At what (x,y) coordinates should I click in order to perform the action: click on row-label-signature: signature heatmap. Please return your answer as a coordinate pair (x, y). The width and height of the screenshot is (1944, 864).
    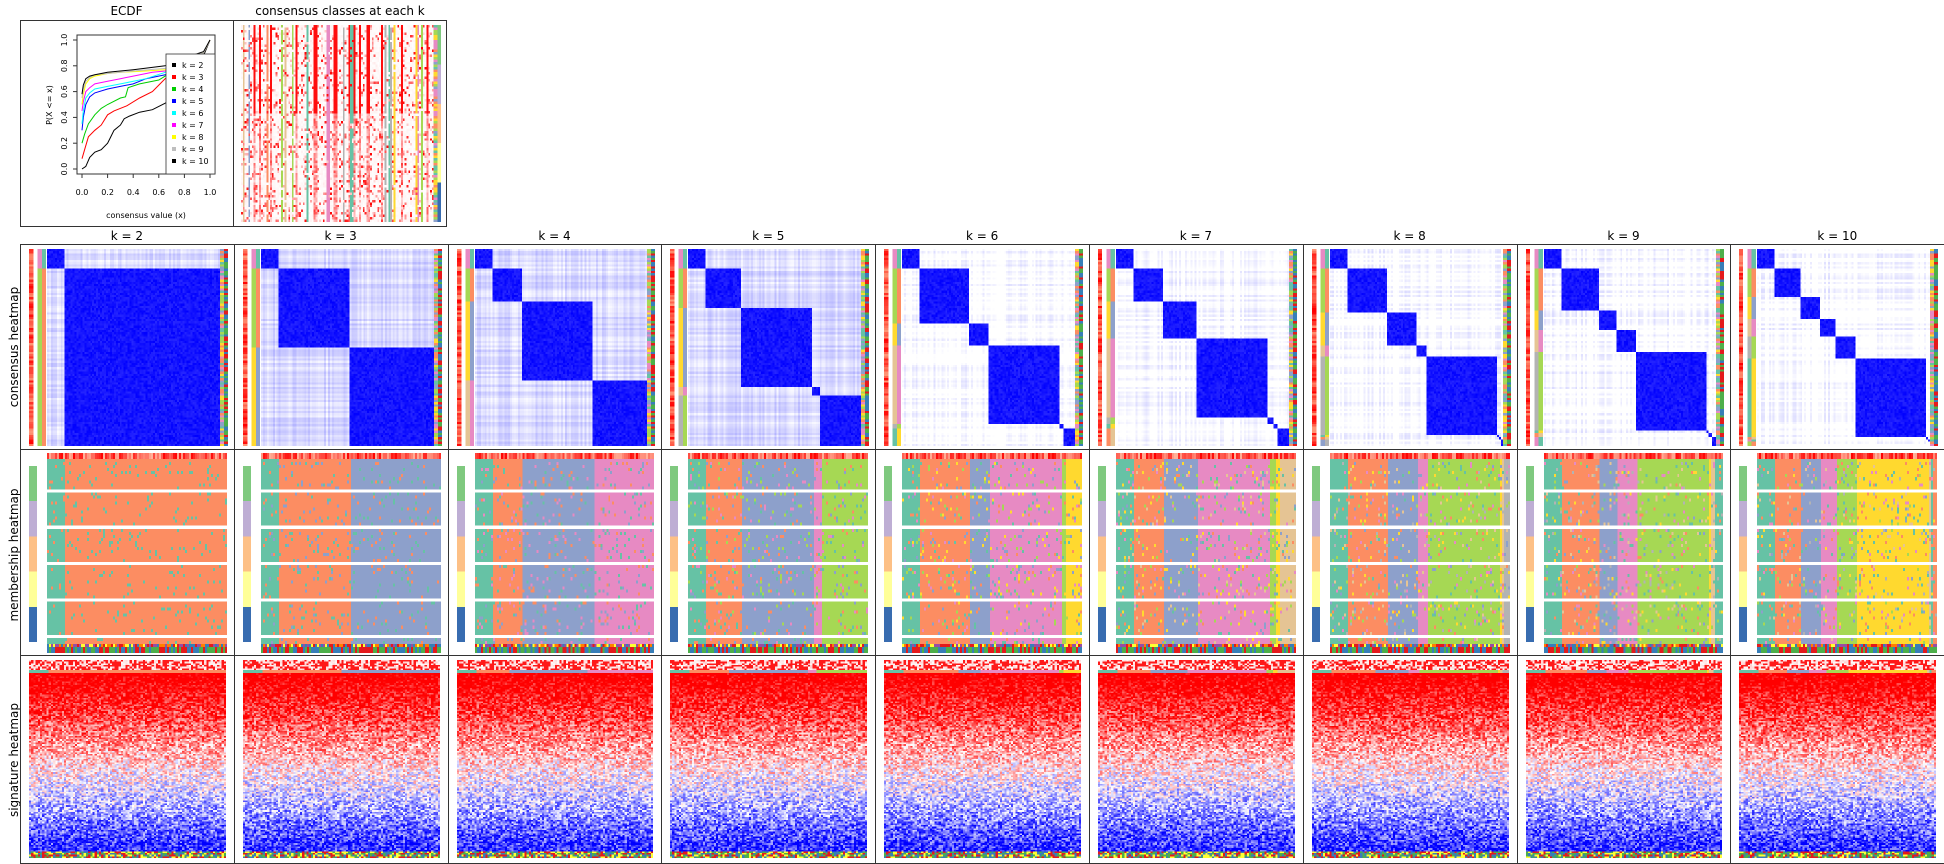
    Looking at the image, I should click on (14, 760).